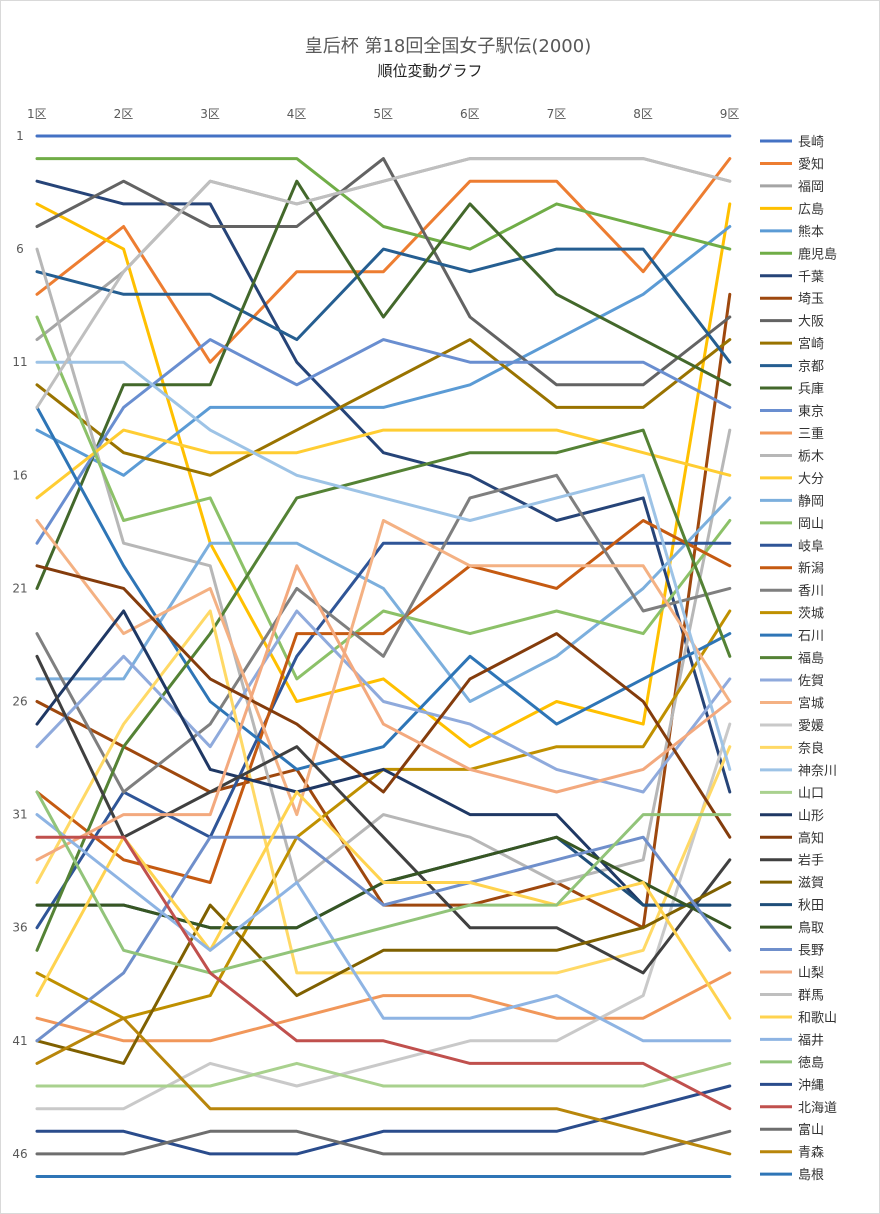 The height and width of the screenshot is (1214, 880). What do you see at coordinates (811, 299) in the screenshot?
I see `legend-label: 埼玉` at bounding box center [811, 299].